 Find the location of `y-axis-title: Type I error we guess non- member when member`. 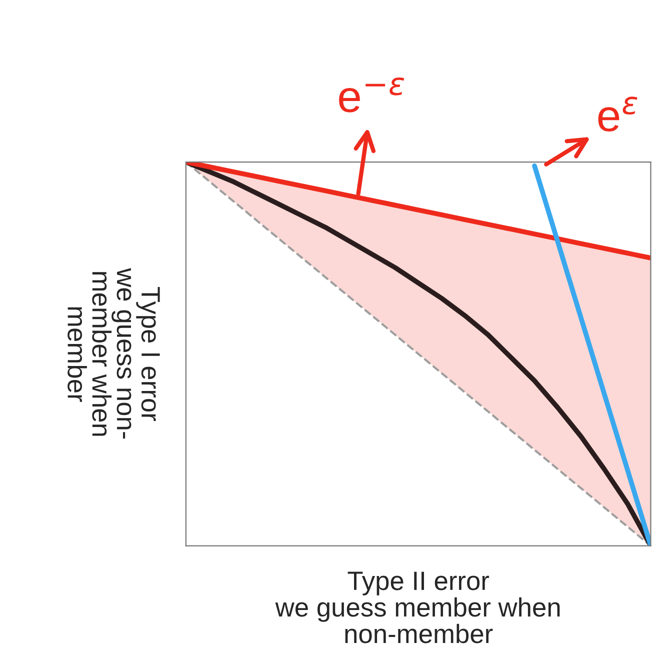

y-axis-title: Type I error we guess non- member when member is located at coordinates (114, 353).